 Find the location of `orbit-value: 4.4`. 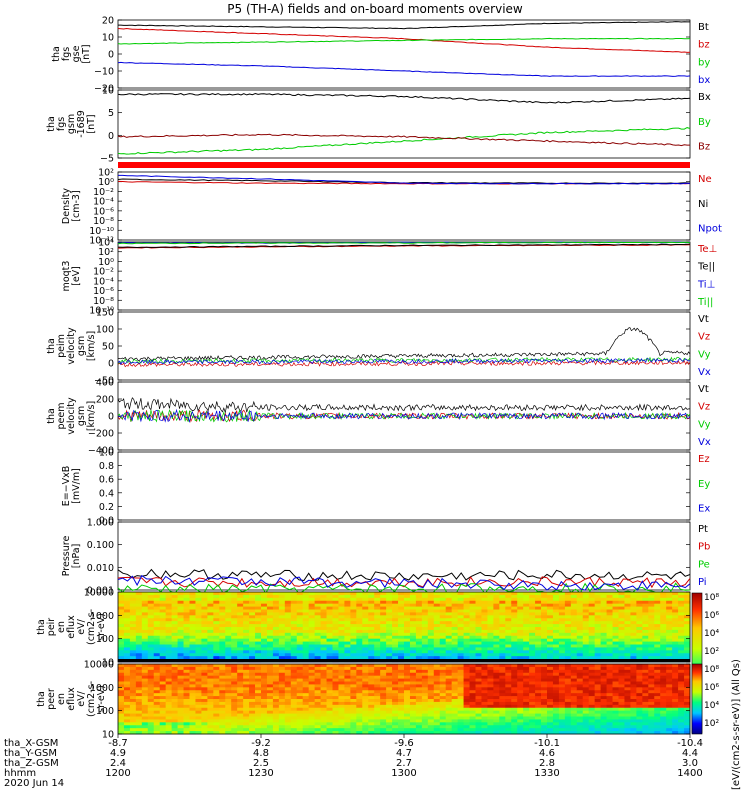

orbit-value: 4.4 is located at coordinates (690, 753).